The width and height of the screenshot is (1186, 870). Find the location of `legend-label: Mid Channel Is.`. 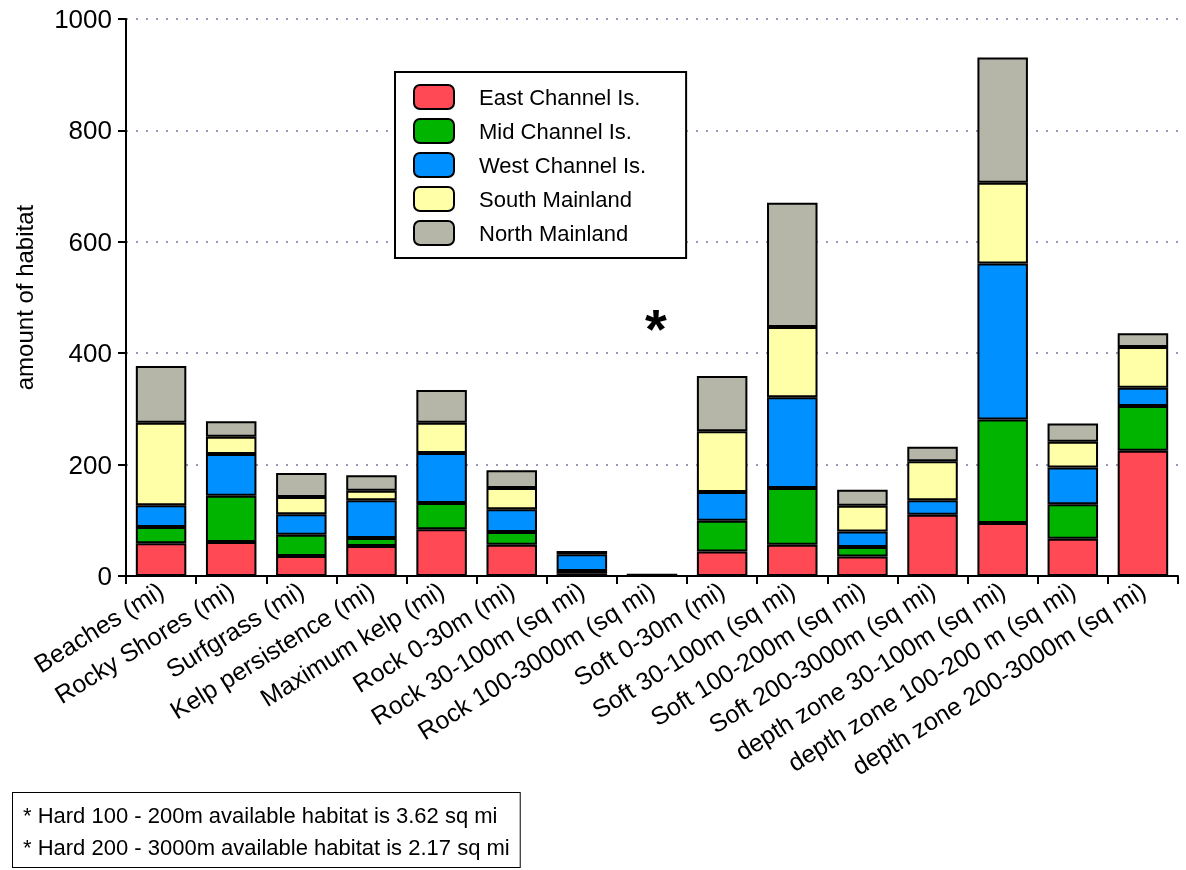

legend-label: Mid Channel Is. is located at coordinates (555, 131).